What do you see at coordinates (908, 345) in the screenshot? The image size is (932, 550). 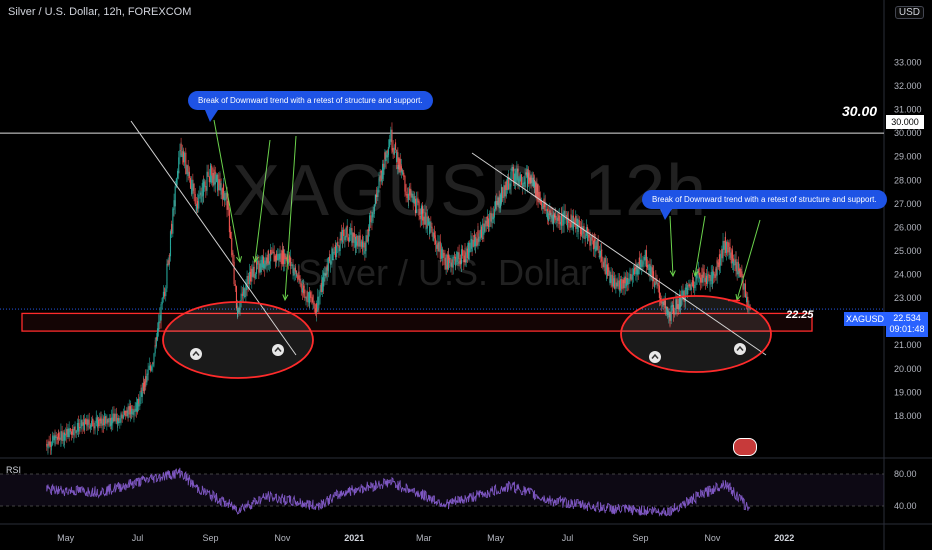 I see `price-tick-label: 21.000` at bounding box center [908, 345].